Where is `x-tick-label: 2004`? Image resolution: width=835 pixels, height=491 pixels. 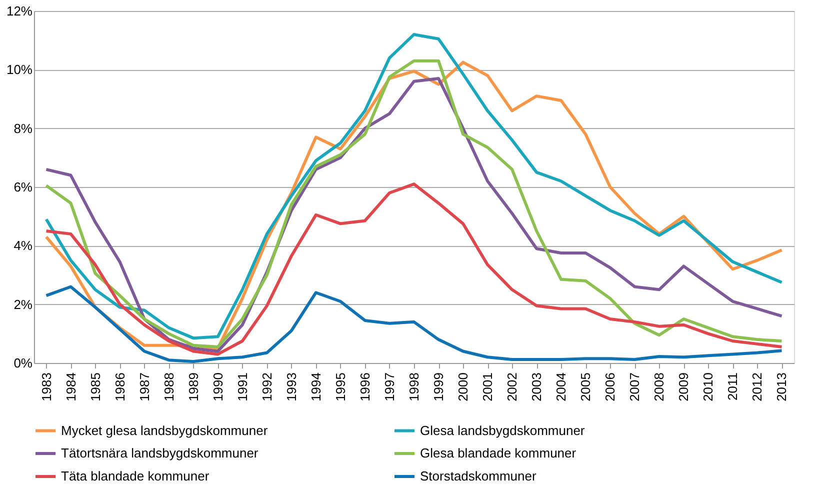 x-tick-label: 2004 is located at coordinates (561, 387).